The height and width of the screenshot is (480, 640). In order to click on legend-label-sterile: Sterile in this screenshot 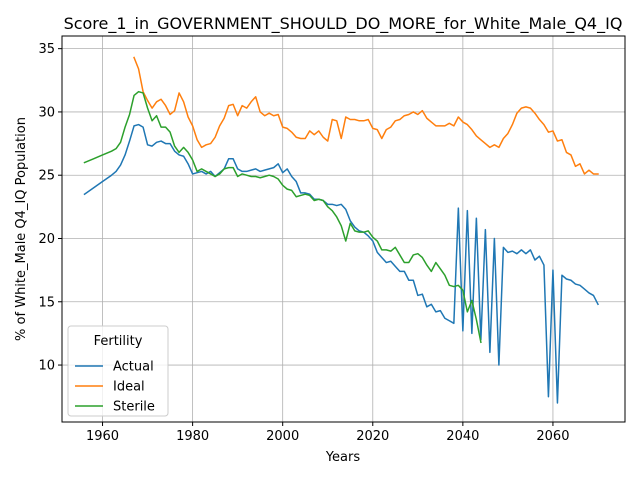, I will do `click(134, 407)`.